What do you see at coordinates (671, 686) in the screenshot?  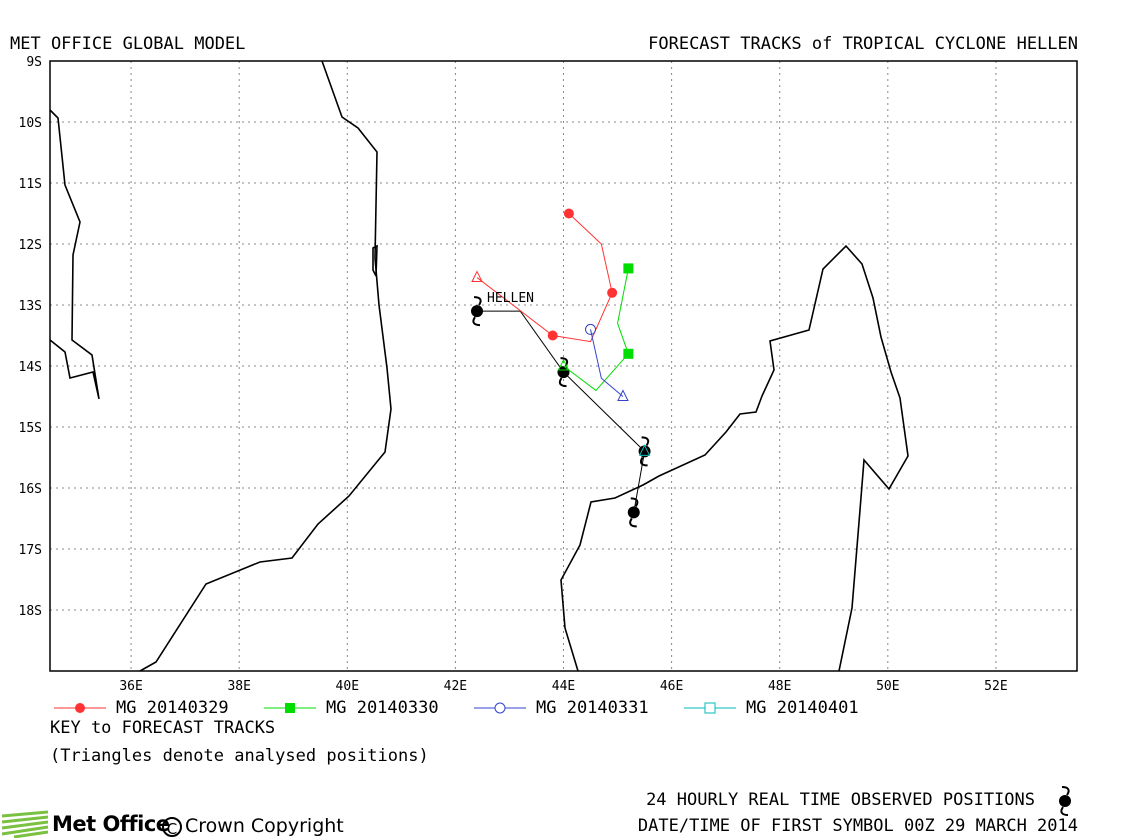 I see `x-tick-label: 46E` at bounding box center [671, 686].